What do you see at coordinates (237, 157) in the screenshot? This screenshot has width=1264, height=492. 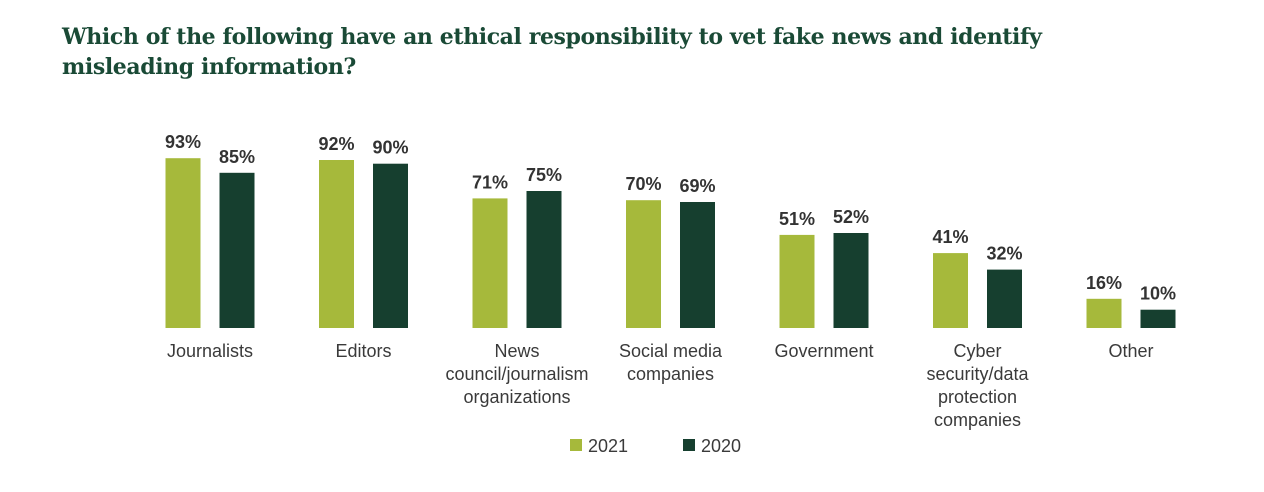 I see `value-label-2020-0: 85%` at bounding box center [237, 157].